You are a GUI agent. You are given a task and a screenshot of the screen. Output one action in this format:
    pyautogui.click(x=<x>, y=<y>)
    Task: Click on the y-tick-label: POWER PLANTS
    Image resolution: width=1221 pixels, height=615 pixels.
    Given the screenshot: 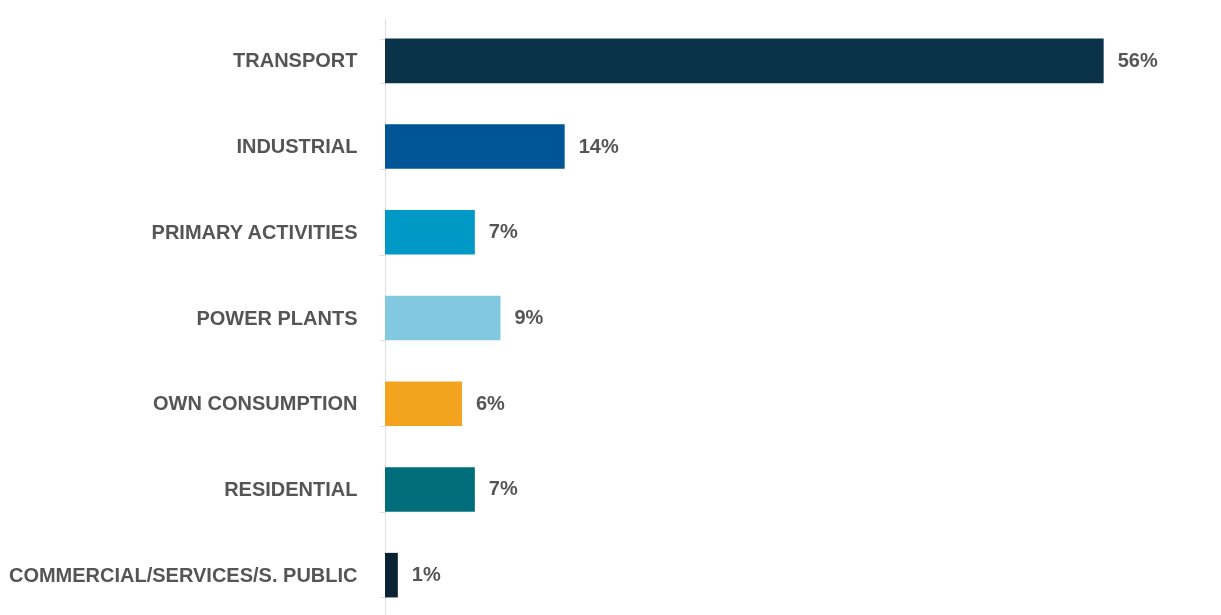 What is the action you would take?
    pyautogui.click(x=277, y=317)
    